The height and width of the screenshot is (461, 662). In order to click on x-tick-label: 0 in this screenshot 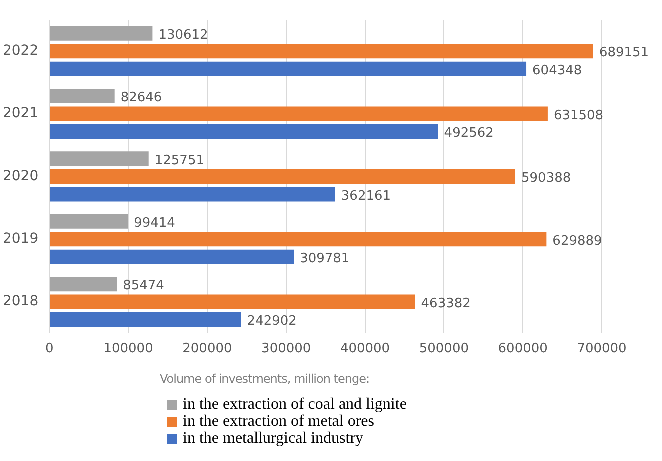, I will do `click(49, 349)`.